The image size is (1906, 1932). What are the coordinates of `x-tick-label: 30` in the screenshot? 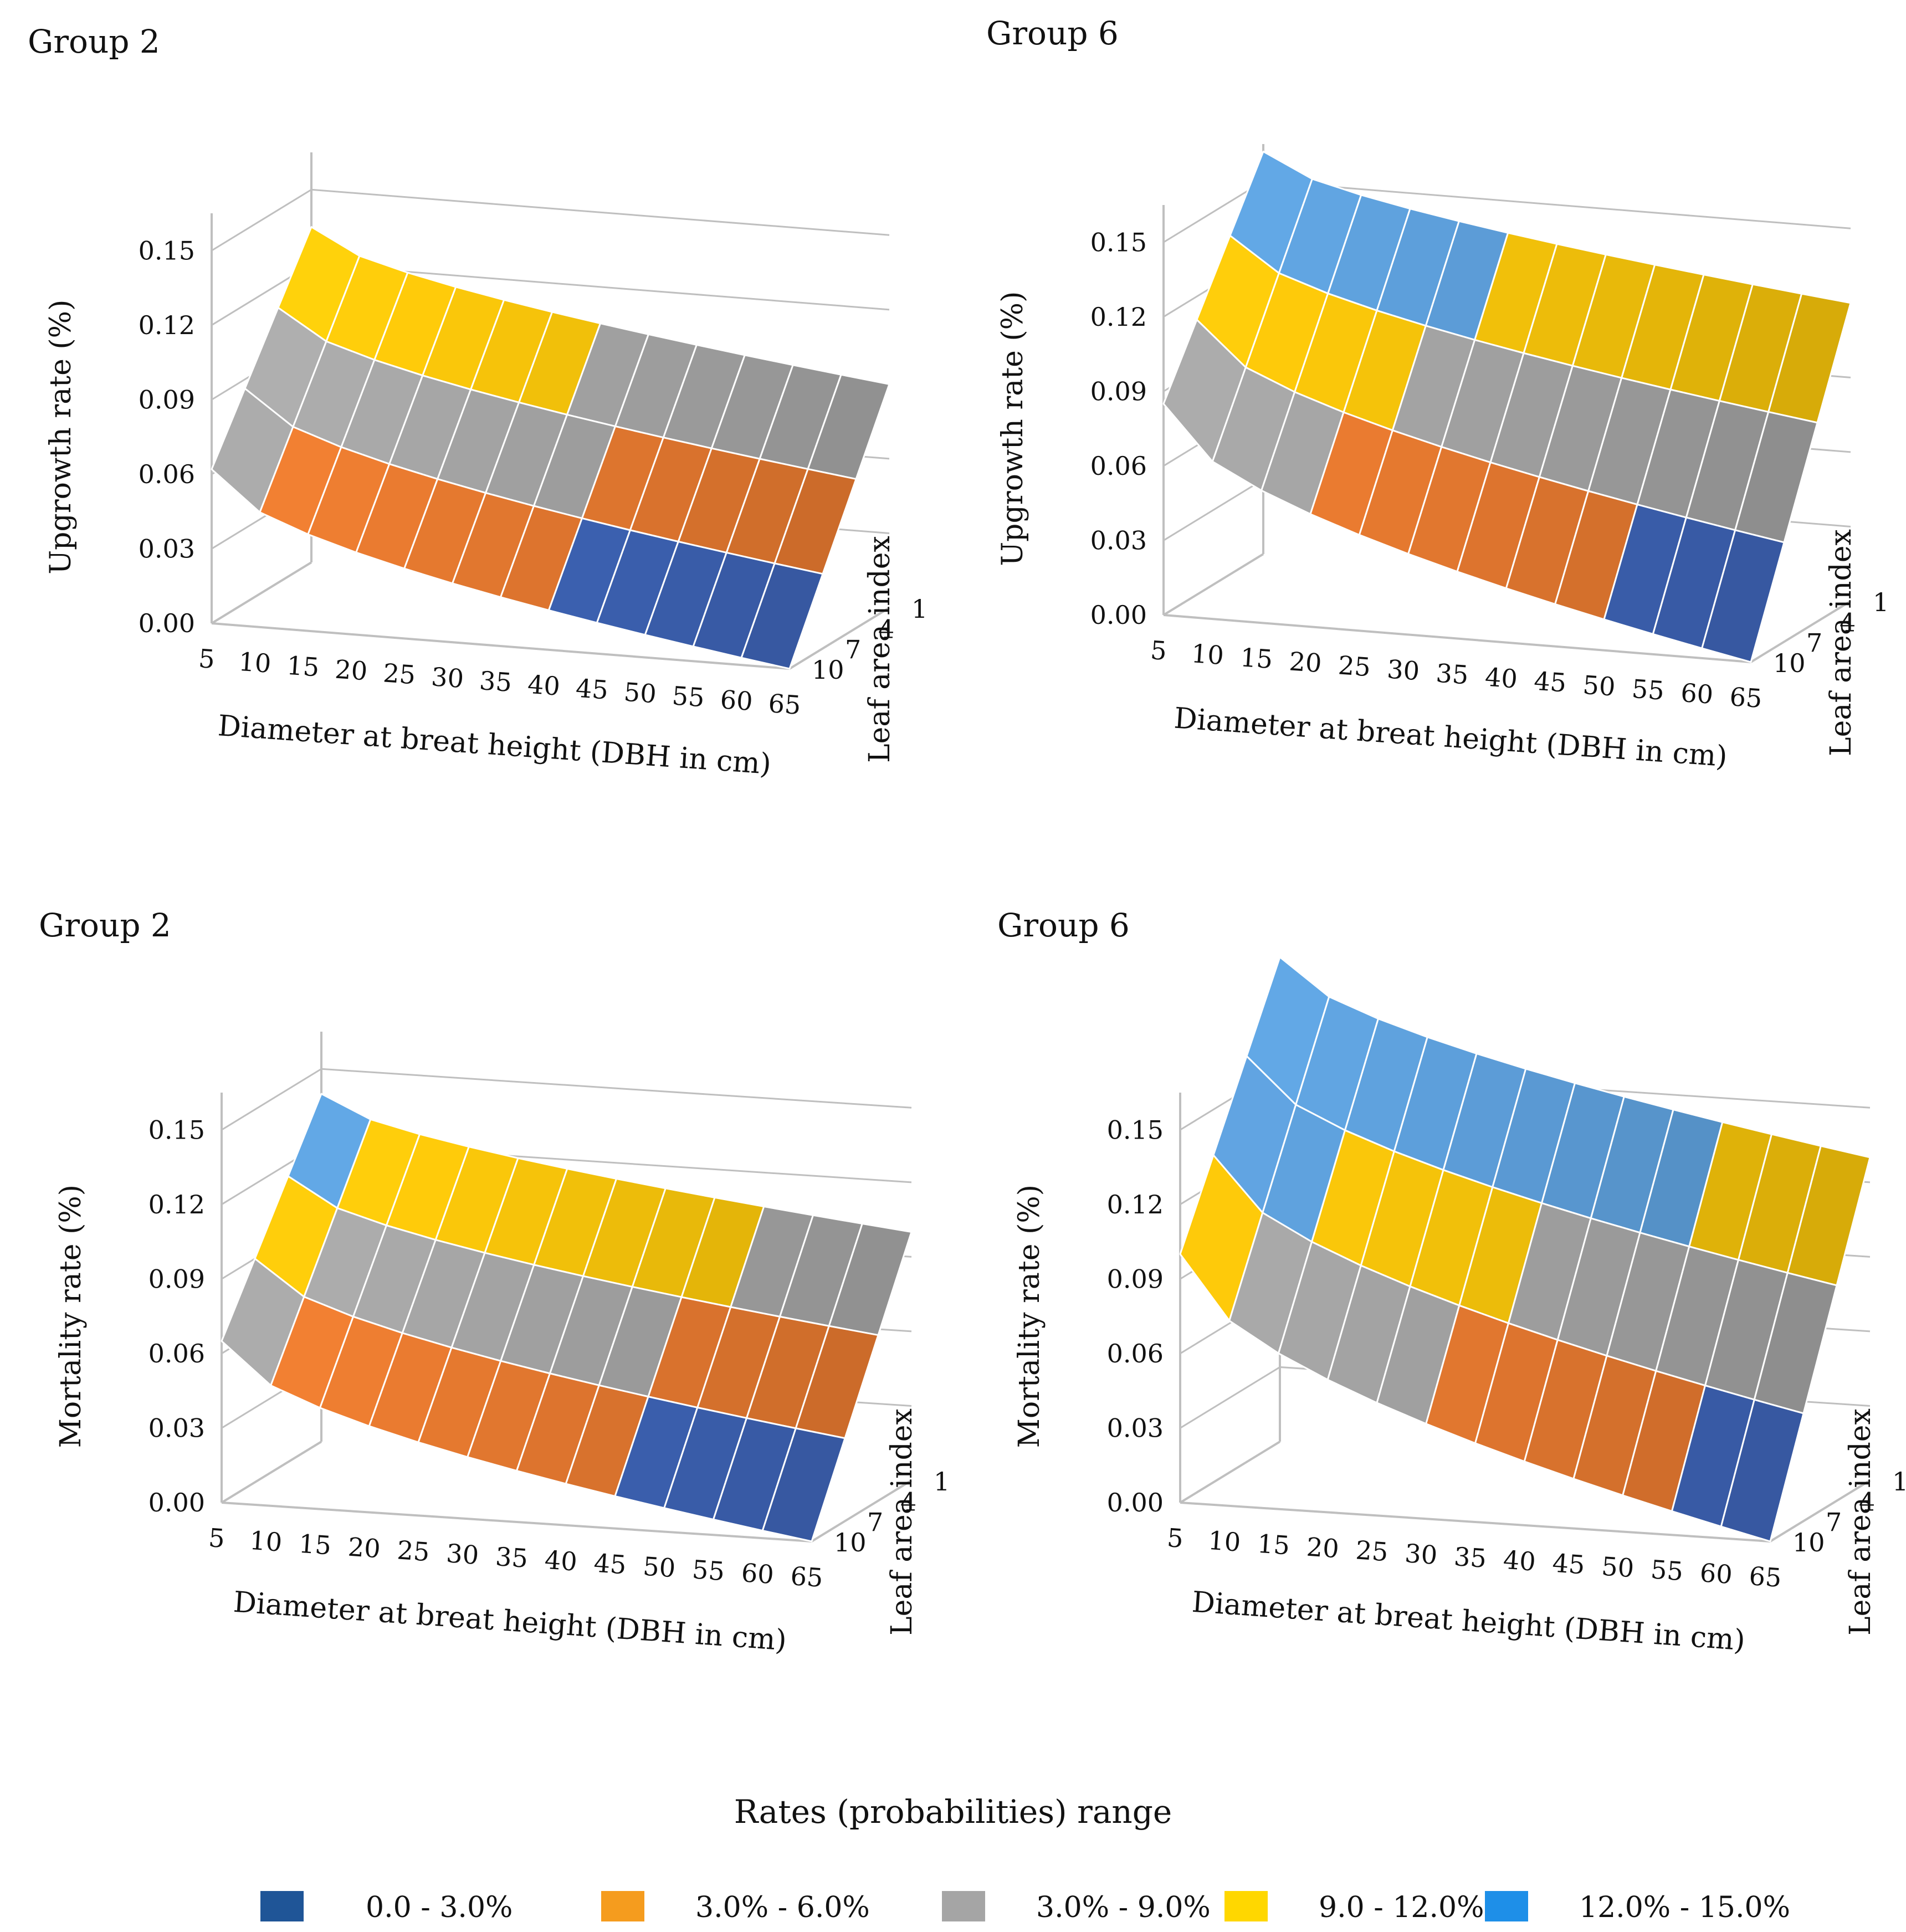 It's located at (462, 1554).